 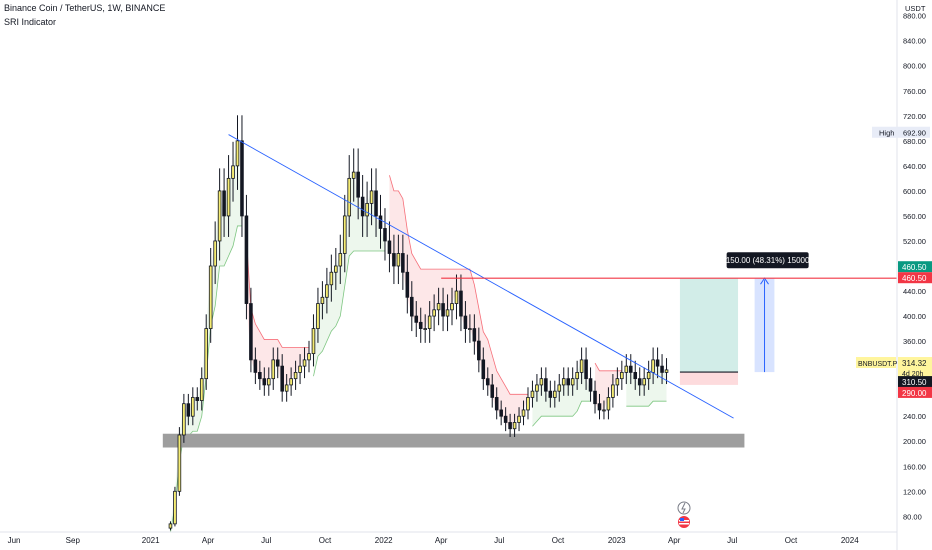 I want to click on target-badge-green: 460.50, so click(x=914, y=267).